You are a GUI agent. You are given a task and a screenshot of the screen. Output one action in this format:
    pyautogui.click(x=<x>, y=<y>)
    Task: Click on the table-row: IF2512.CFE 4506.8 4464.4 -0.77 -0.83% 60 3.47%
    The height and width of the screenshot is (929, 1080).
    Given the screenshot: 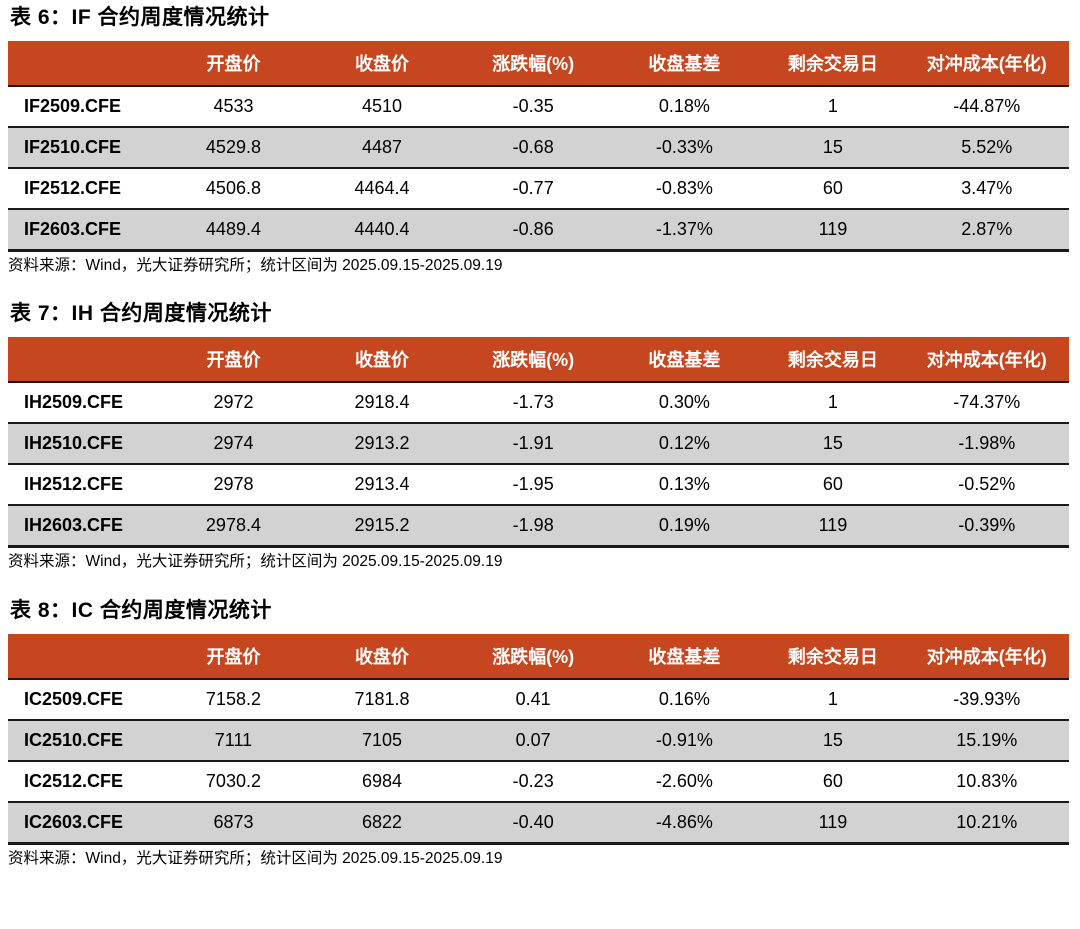 What is the action you would take?
    pyautogui.click(x=538, y=188)
    